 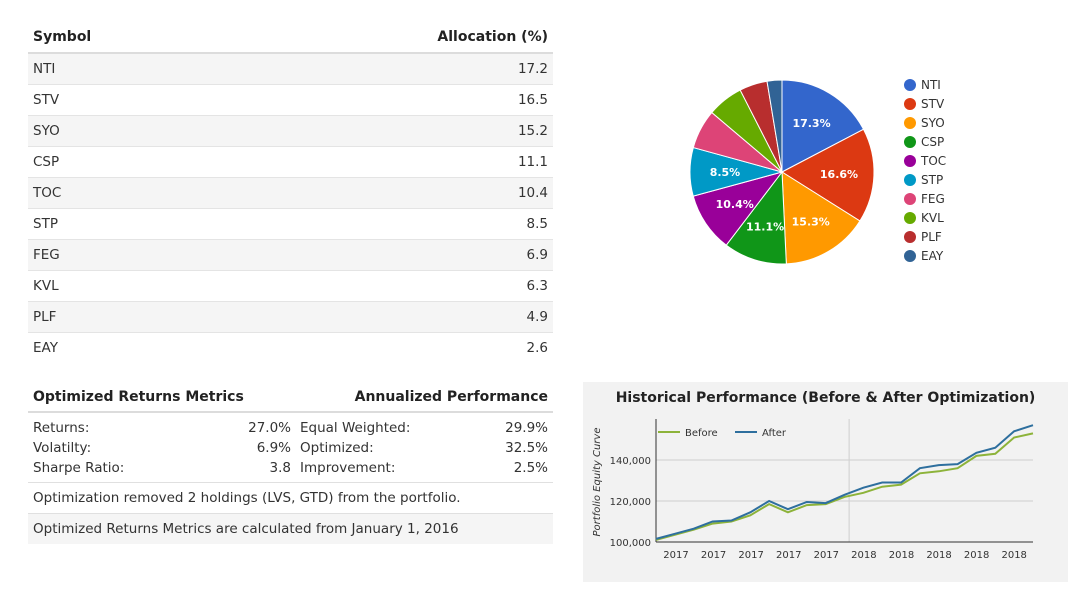 What do you see at coordinates (499, 448) in the screenshot?
I see `performance-values: 29.9% 32.5% 2.5%` at bounding box center [499, 448].